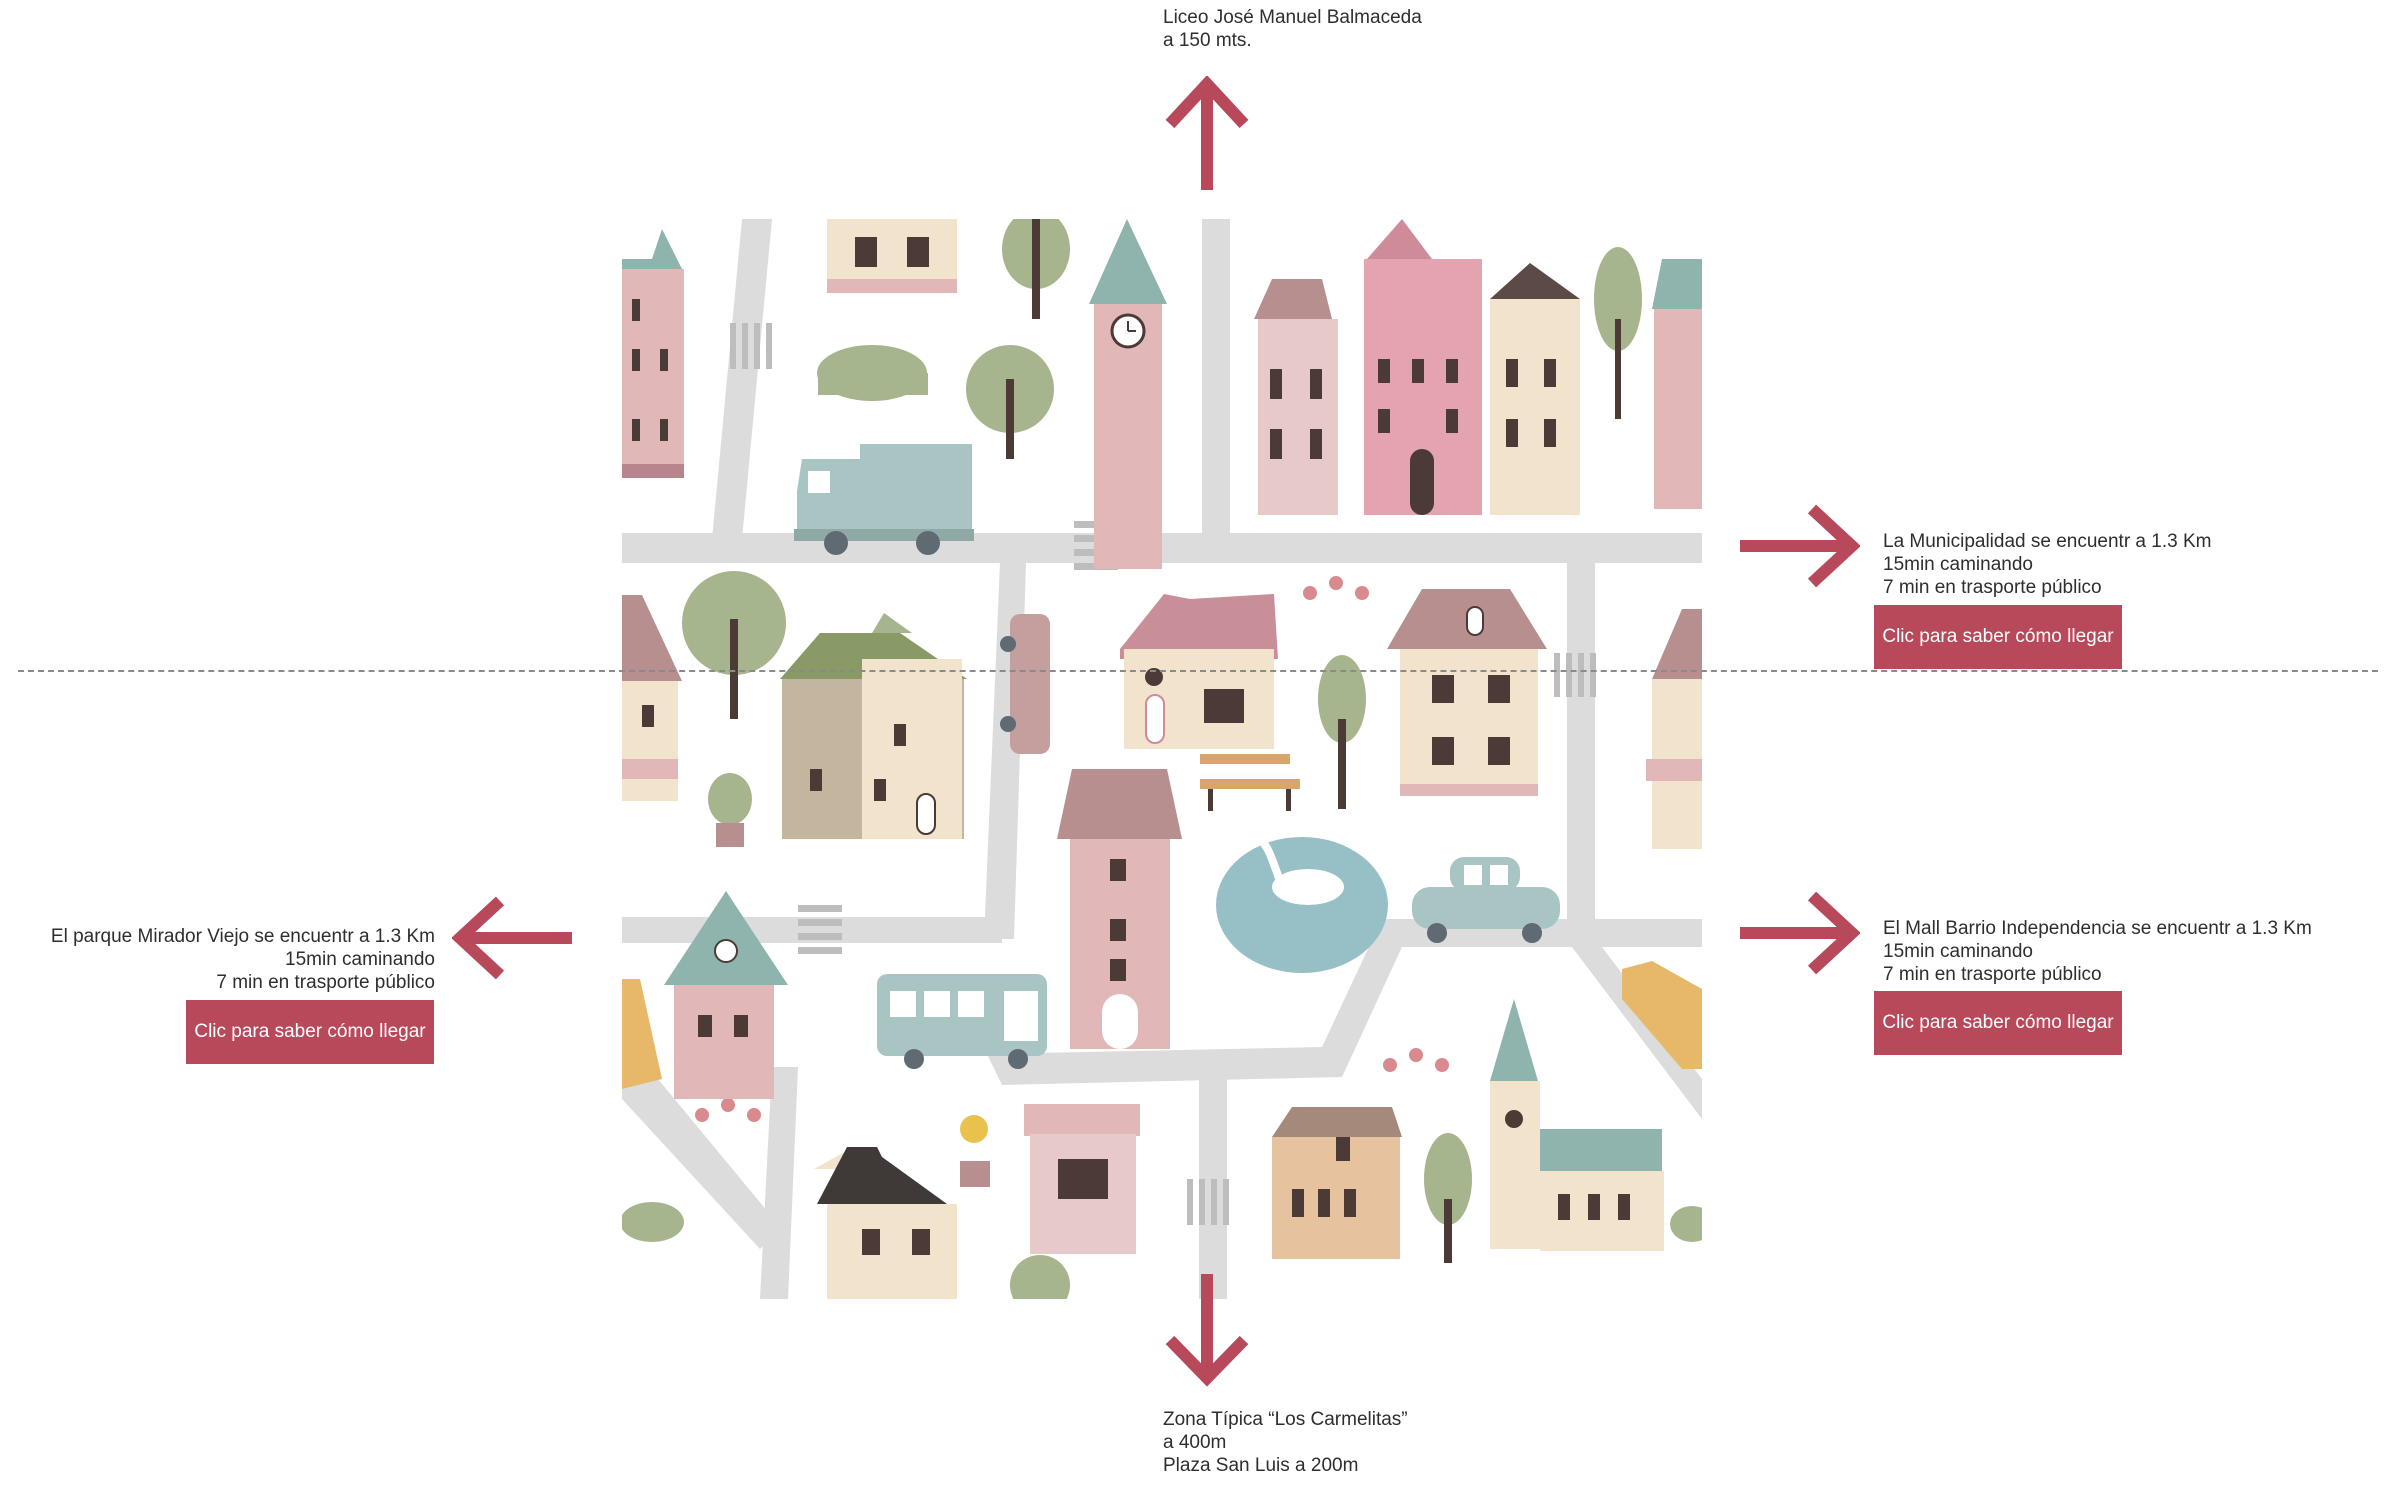 This screenshot has height=1496, width=2388. What do you see at coordinates (1207, 1330) in the screenshot?
I see `arrow-down-icon` at bounding box center [1207, 1330].